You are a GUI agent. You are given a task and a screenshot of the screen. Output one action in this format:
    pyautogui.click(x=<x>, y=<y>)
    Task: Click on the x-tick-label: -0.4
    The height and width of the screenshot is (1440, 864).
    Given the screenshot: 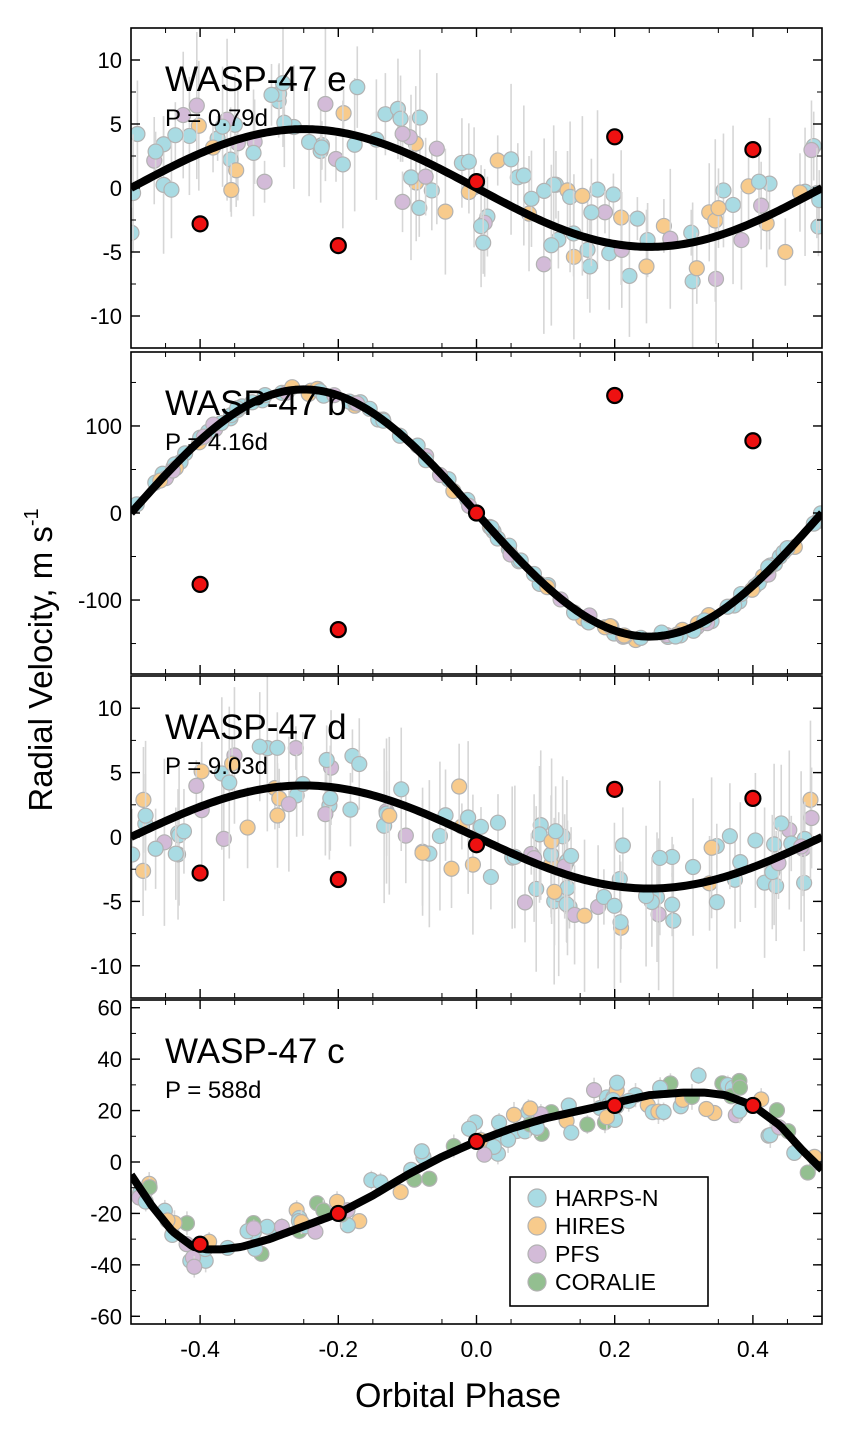 What is the action you would take?
    pyautogui.click(x=200, y=1349)
    